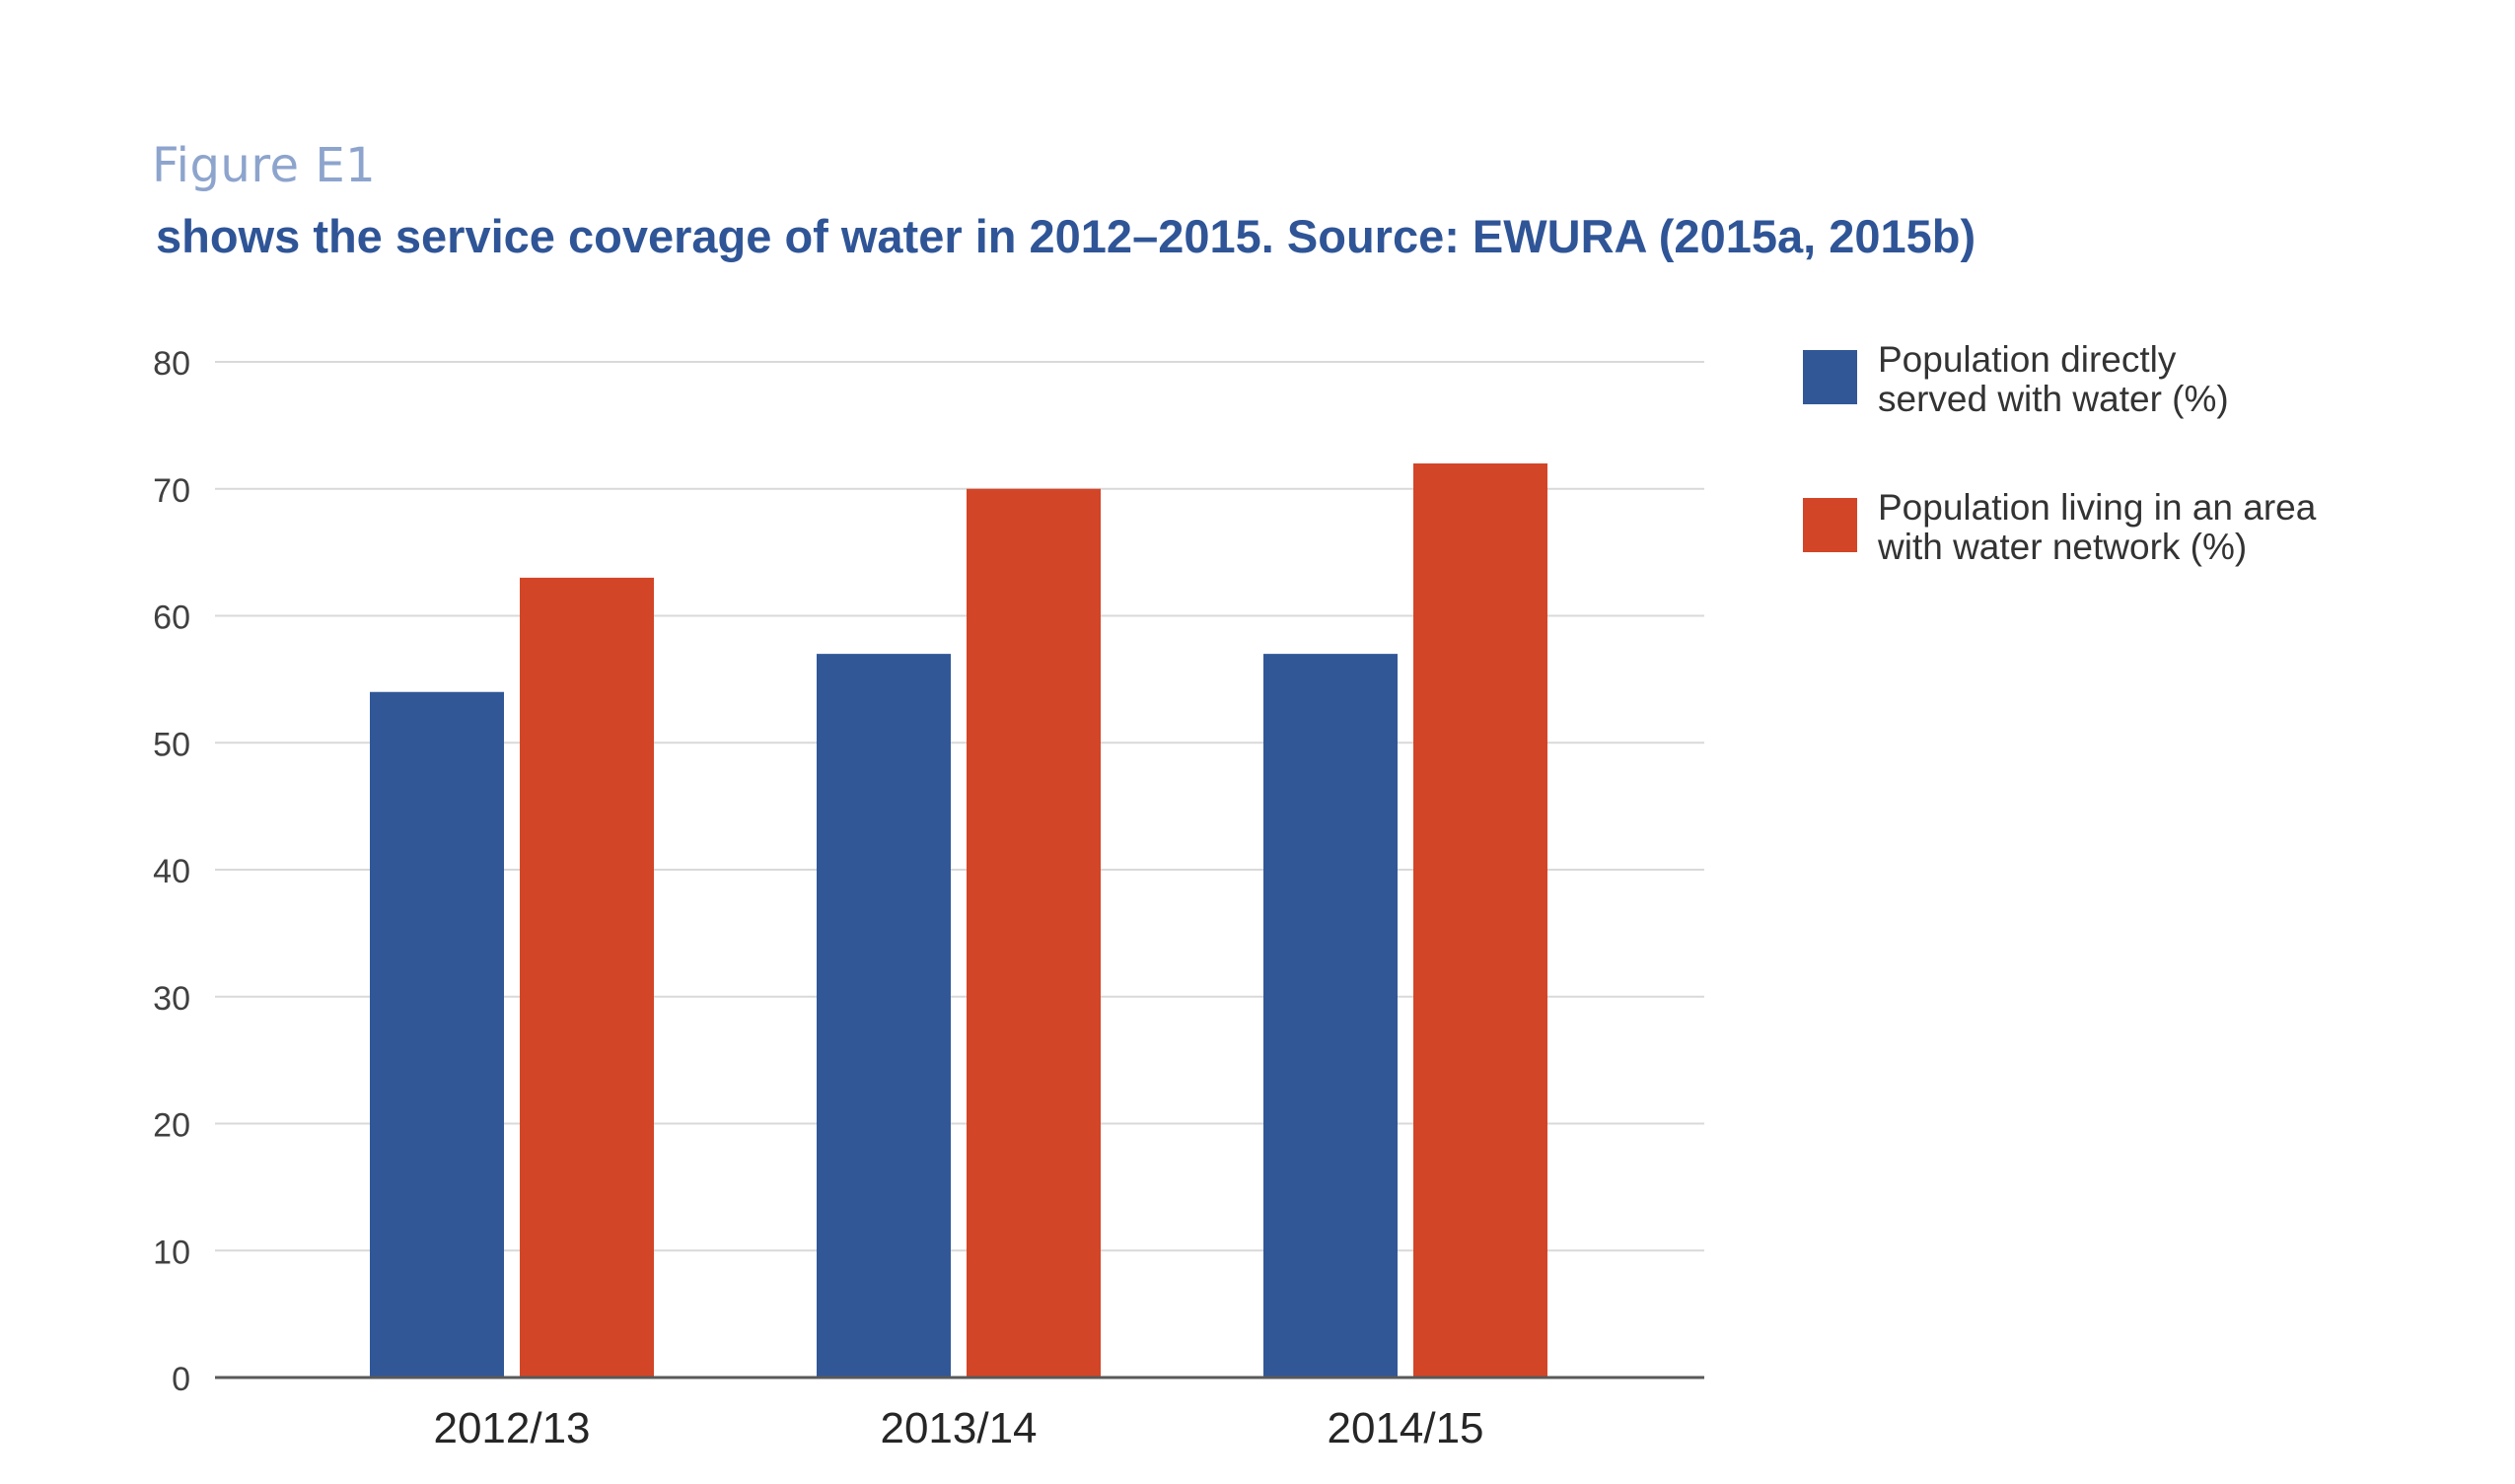 This screenshot has width=2515, height=1484. I want to click on y-tick-label-10: 10, so click(172, 1252).